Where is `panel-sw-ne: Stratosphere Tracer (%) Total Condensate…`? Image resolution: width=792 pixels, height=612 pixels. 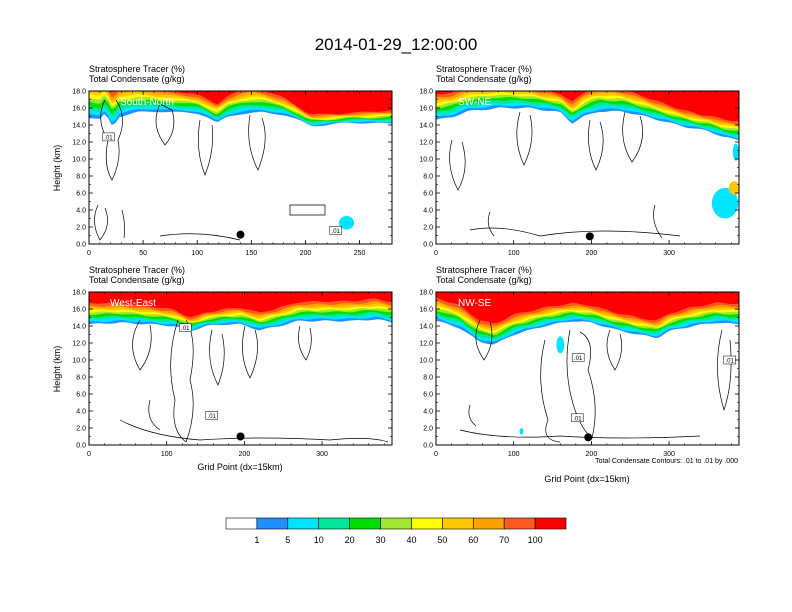
panel-sw-ne: Stratosphere Tracer (%) Total Condensate… is located at coordinates (579, 160).